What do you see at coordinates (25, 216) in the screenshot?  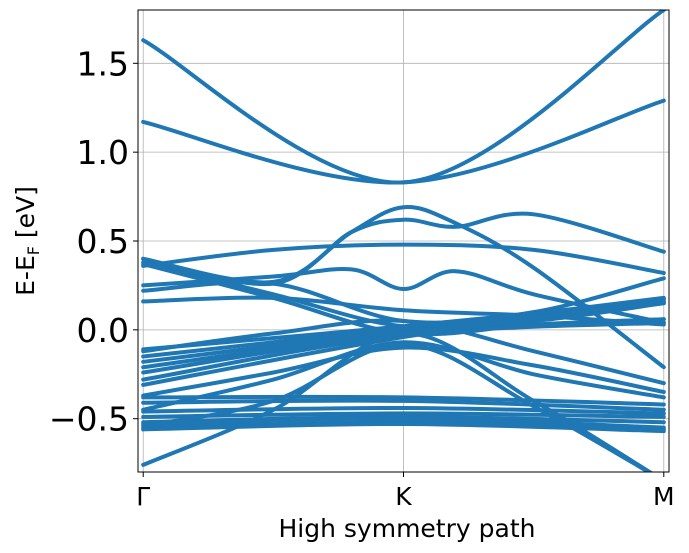 I see `y-axis-label-unit: [eV]` at bounding box center [25, 216].